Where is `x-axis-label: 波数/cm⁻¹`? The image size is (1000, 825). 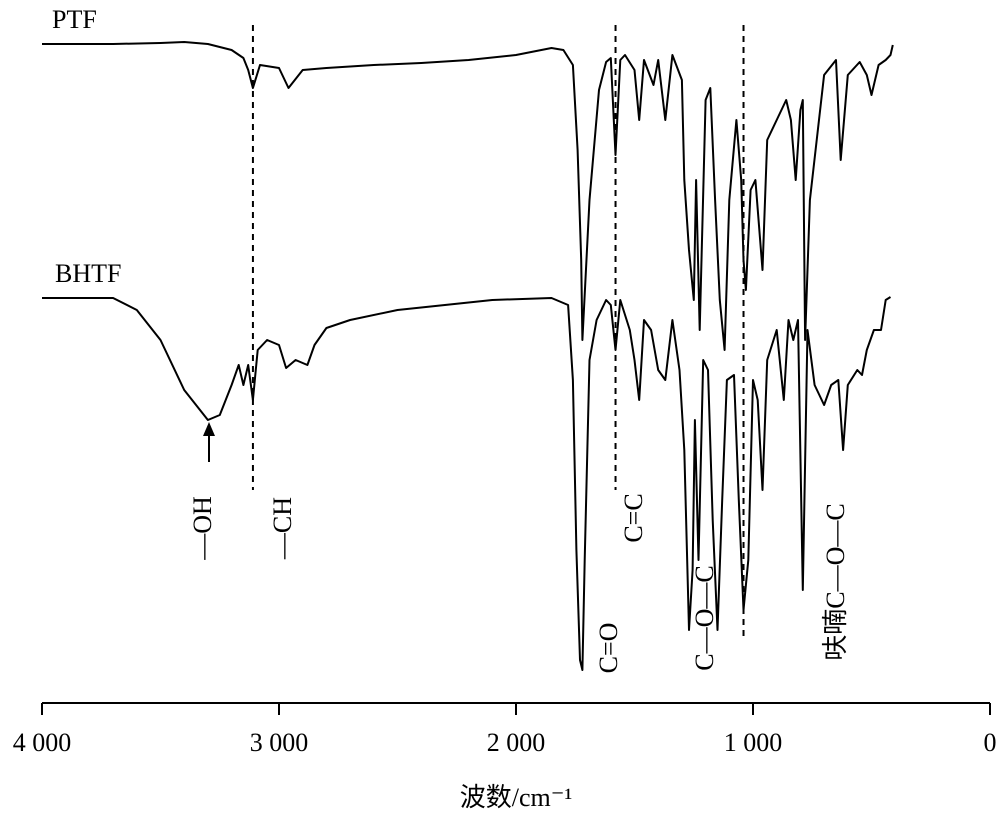
x-axis-label: 波数/cm⁻¹ is located at coordinates (516, 797).